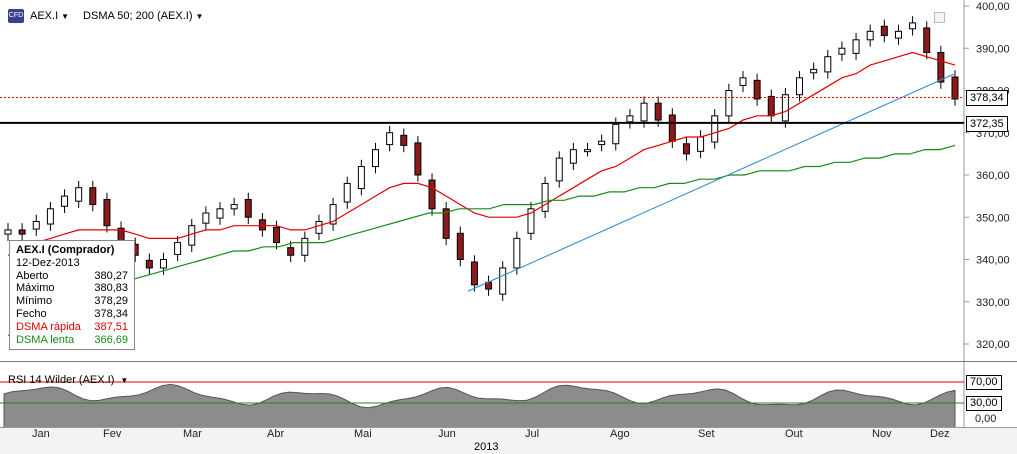 The image size is (1017, 454). I want to click on indicator-selector: DSMA 50; 200 (AEX.I) ▼, so click(143, 16).